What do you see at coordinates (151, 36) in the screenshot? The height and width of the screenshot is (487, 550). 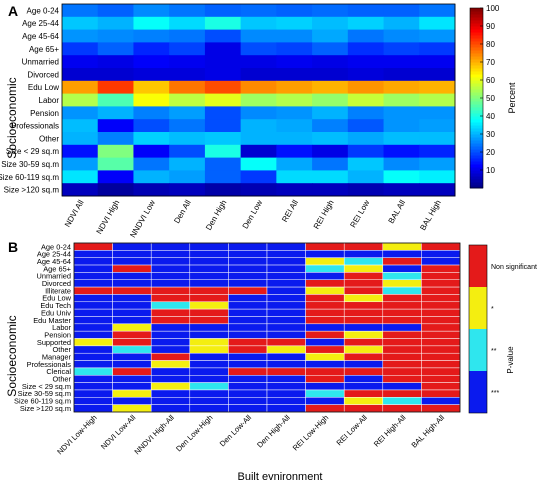 I see `heatmap-a-cell-age-45-64-nndvi-low` at bounding box center [151, 36].